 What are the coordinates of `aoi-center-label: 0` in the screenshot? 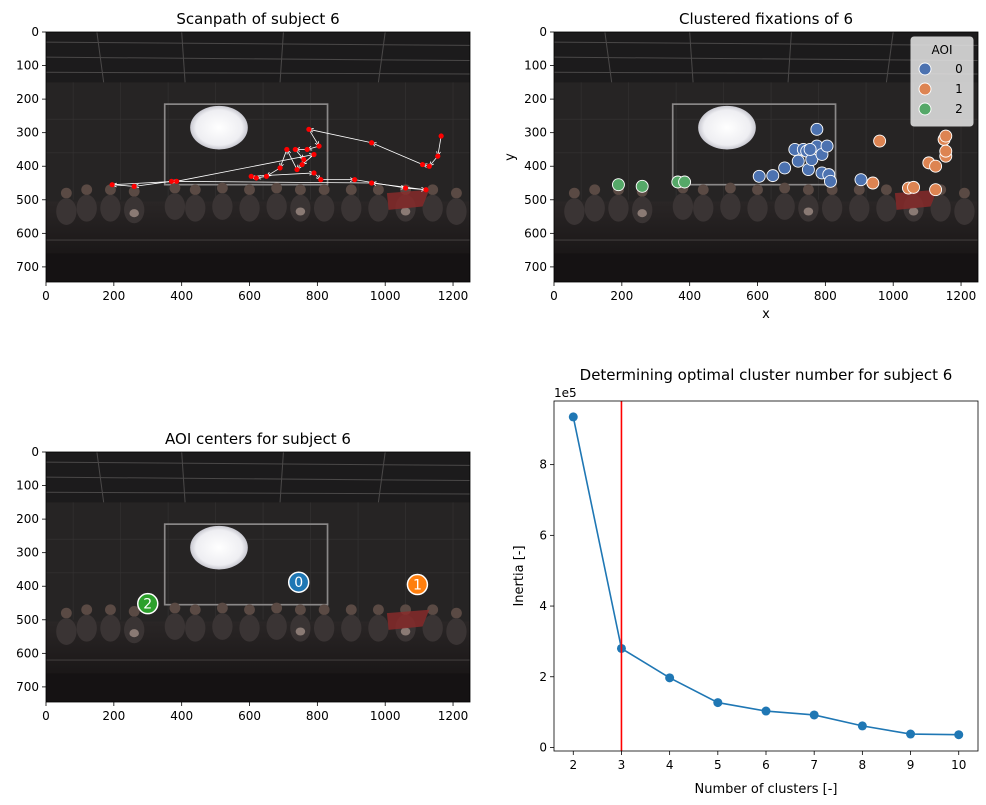 It's located at (298, 583).